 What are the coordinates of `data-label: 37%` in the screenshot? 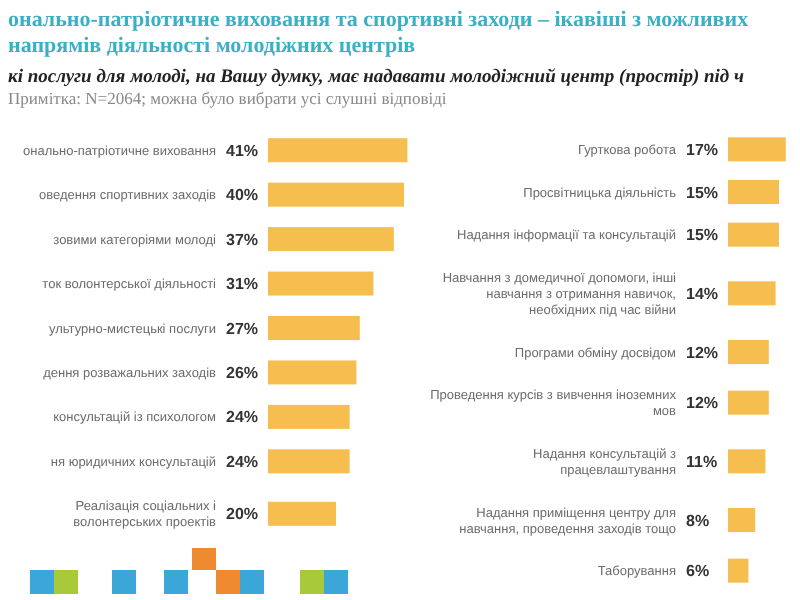 It's located at (242, 239).